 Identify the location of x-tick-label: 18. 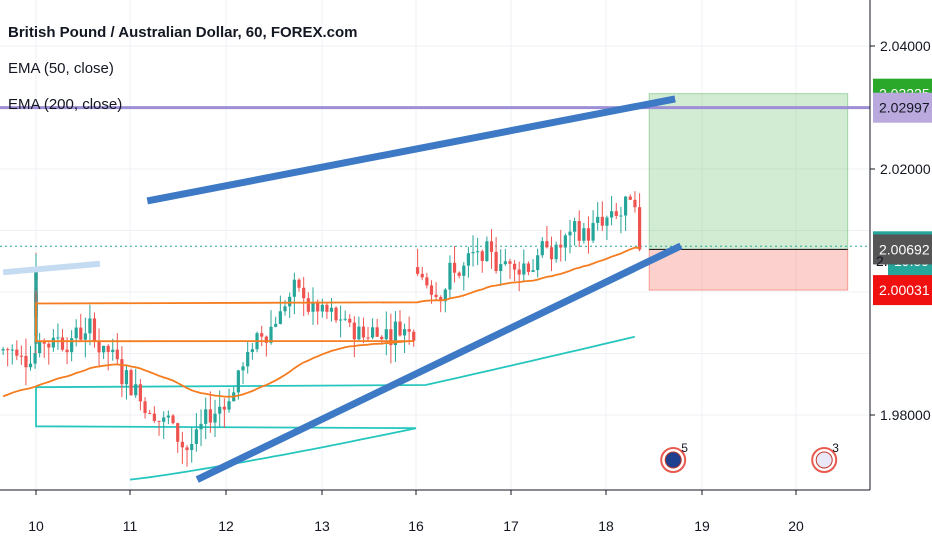
(606, 526).